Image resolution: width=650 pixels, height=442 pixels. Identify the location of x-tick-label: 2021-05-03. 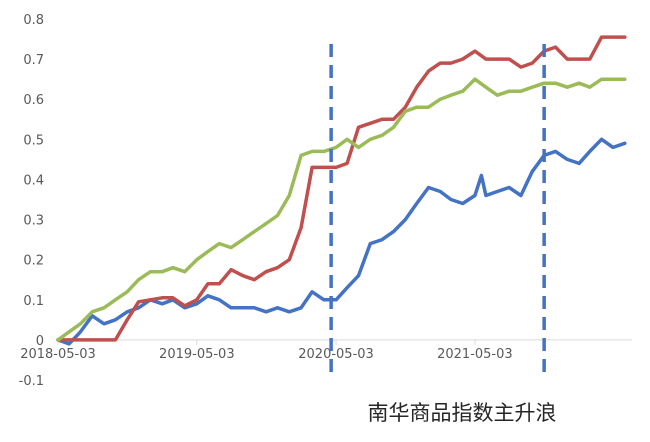
(475, 354).